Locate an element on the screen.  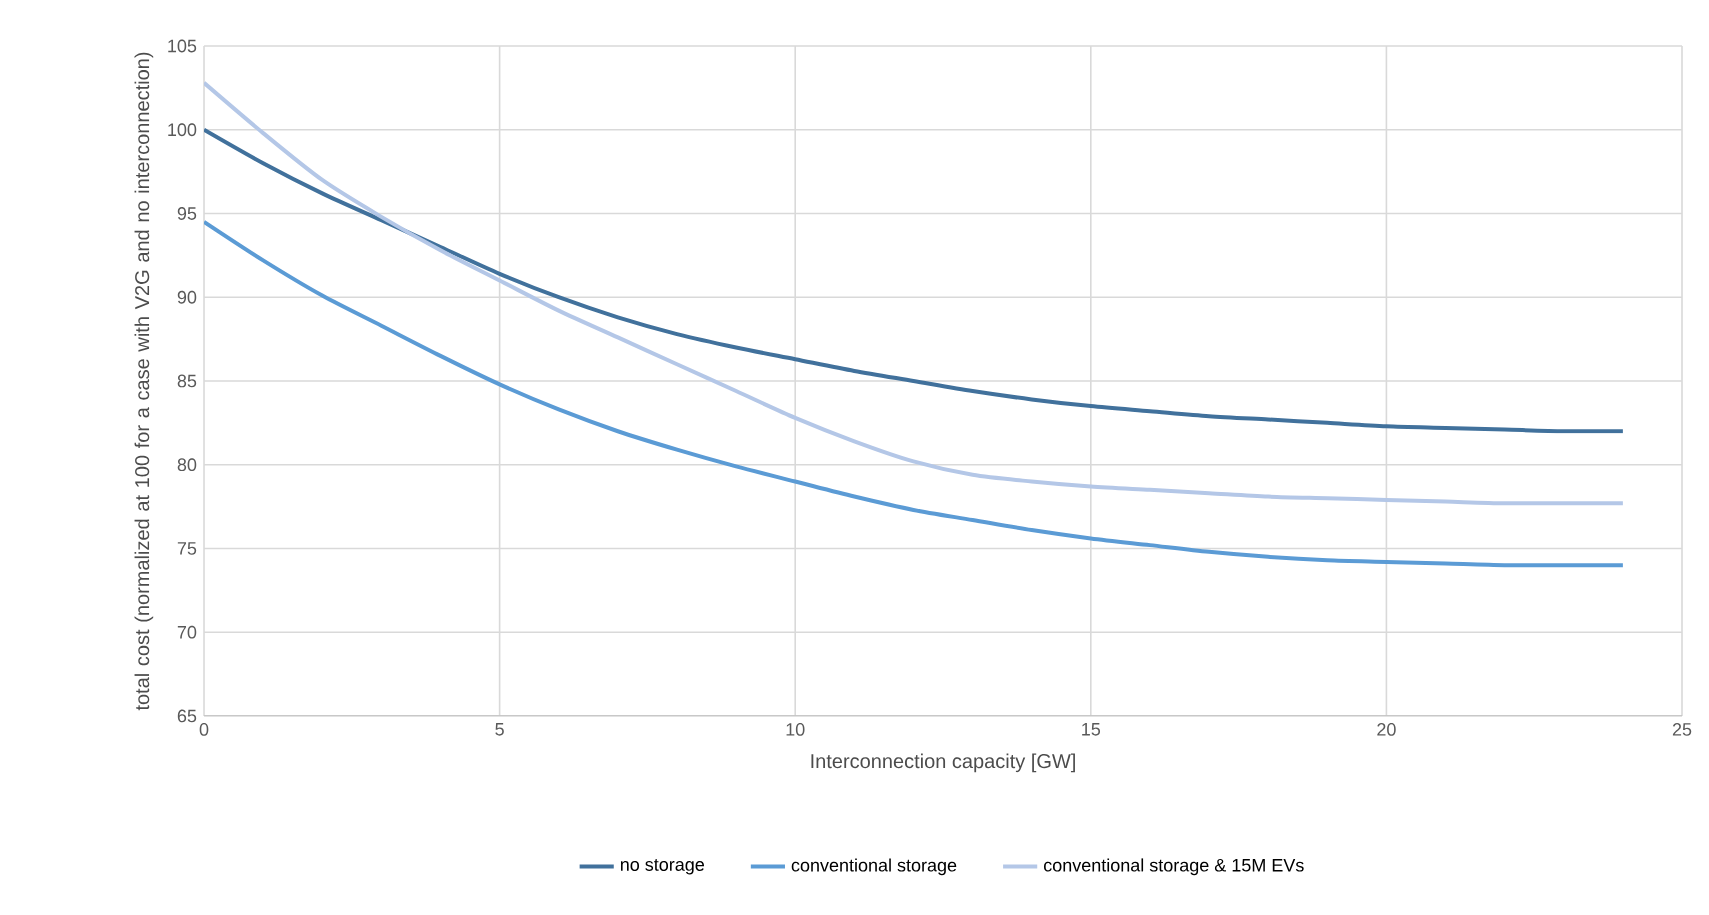
y-tick-label: 100 is located at coordinates (182, 130).